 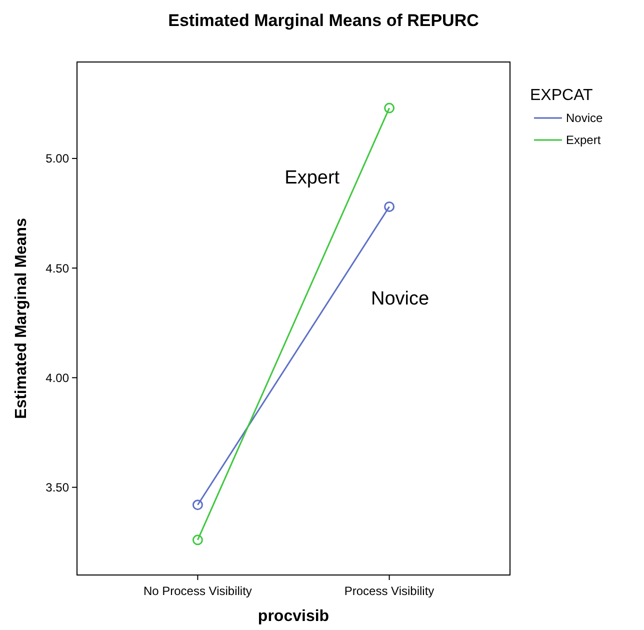 I want to click on x-axis-title: procvisib, so click(x=294, y=616).